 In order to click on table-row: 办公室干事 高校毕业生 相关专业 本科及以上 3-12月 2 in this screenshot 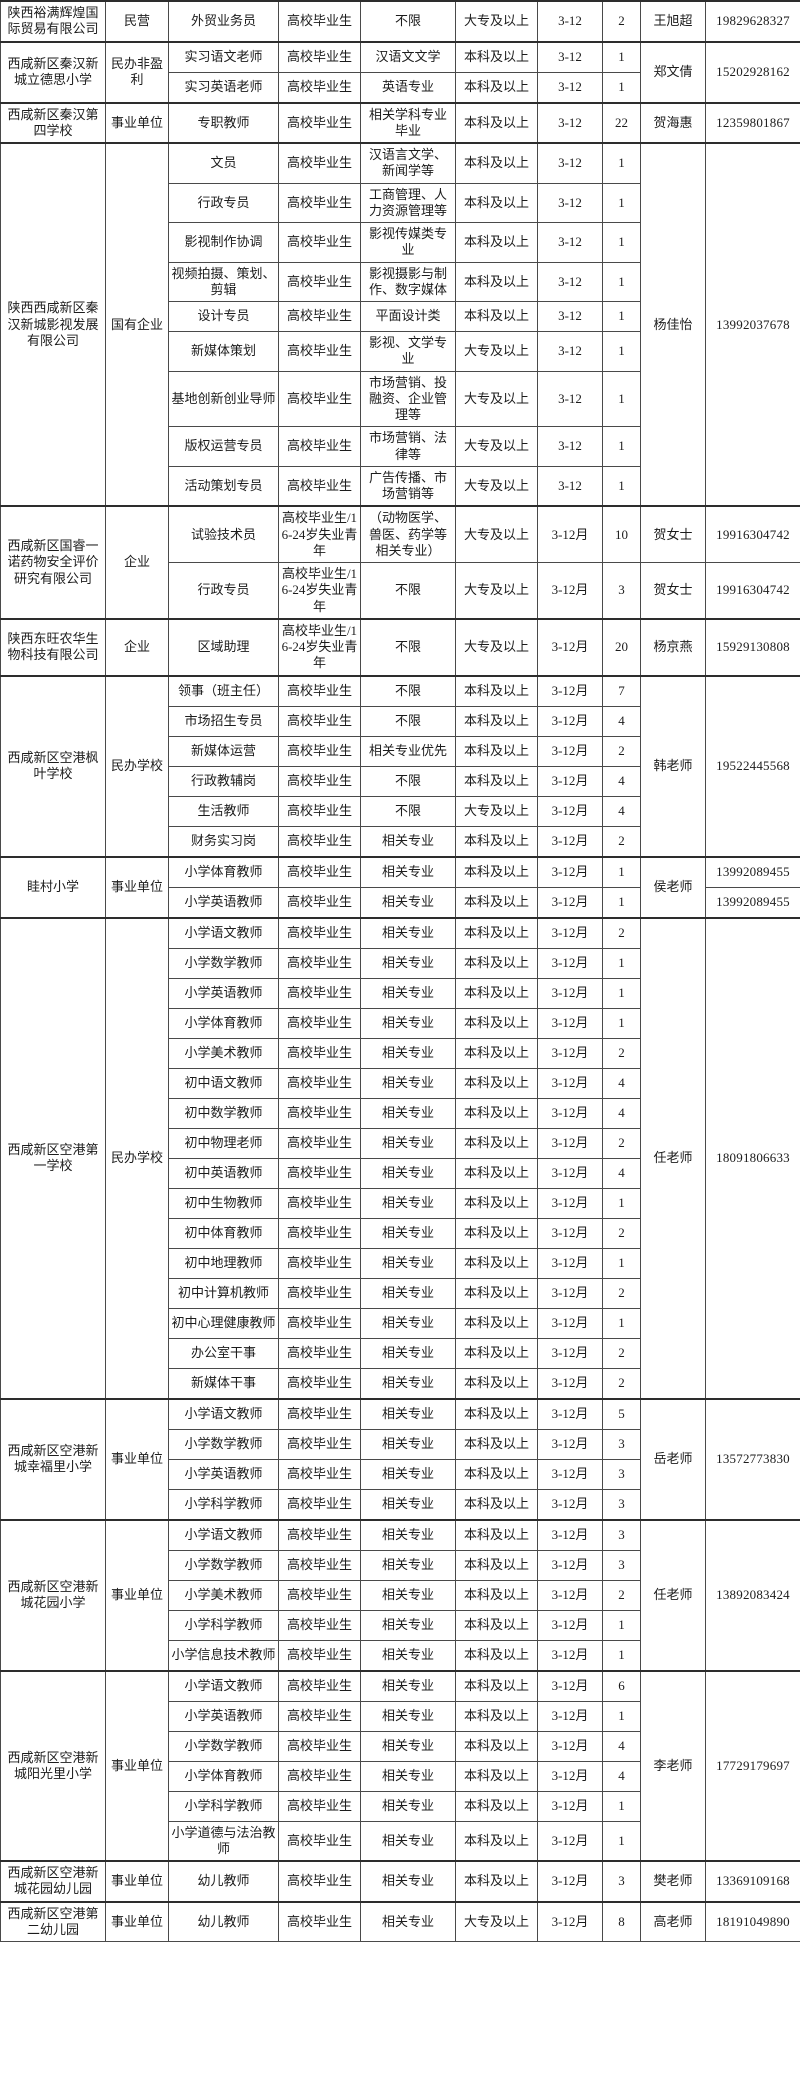, I will do `click(400, 1353)`.